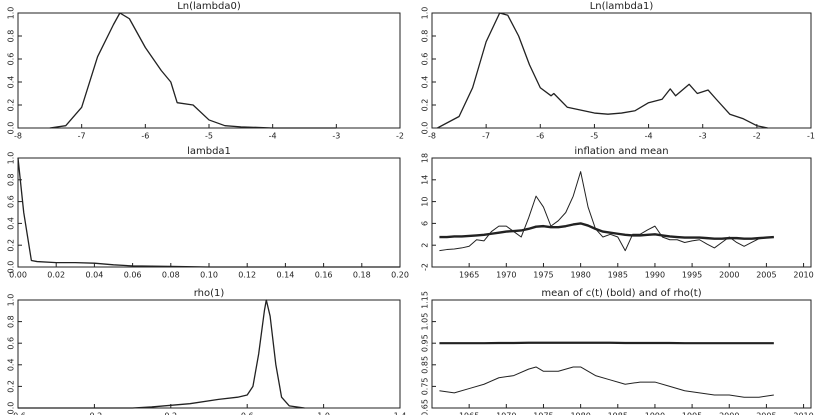 This screenshot has width=831, height=415. What do you see at coordinates (171, 275) in the screenshot?
I see `x-tick-label: 0.08` at bounding box center [171, 275].